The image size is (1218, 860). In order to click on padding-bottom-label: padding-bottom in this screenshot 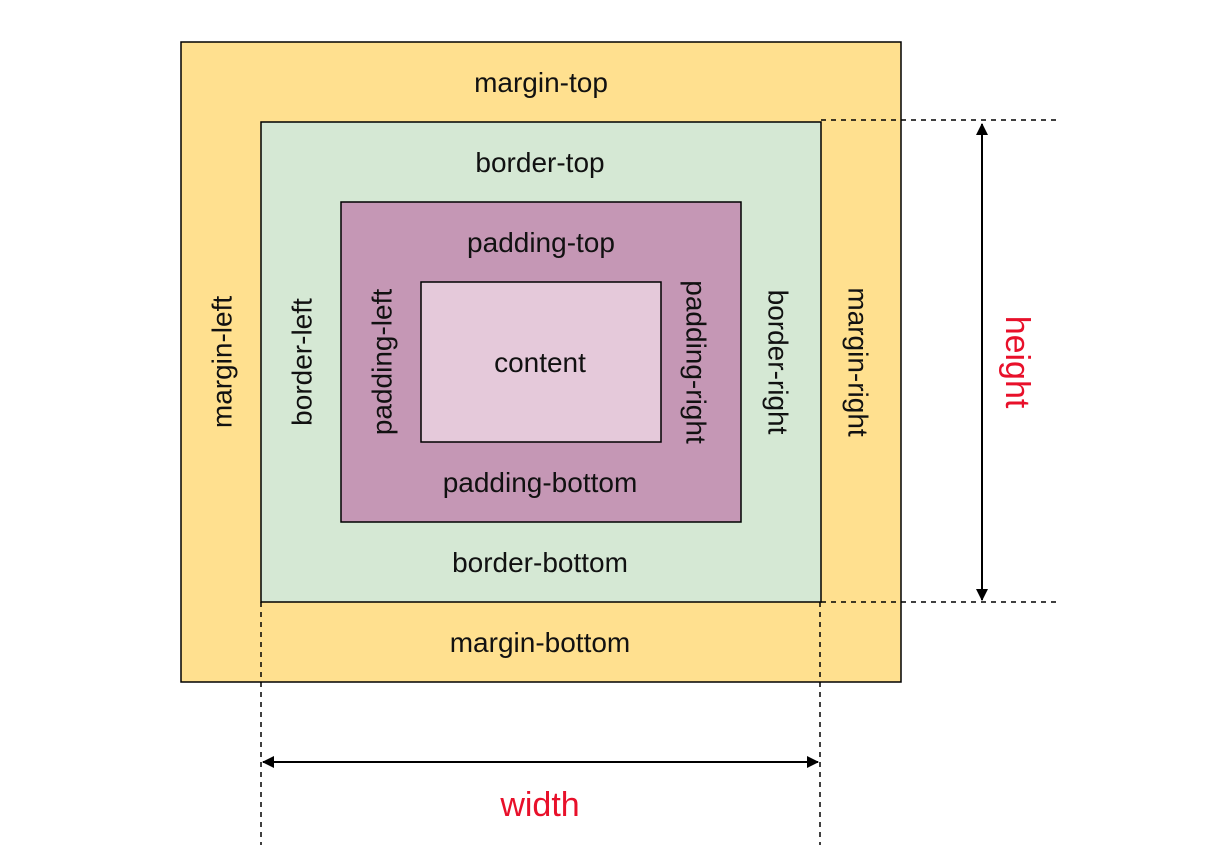, I will do `click(540, 482)`.